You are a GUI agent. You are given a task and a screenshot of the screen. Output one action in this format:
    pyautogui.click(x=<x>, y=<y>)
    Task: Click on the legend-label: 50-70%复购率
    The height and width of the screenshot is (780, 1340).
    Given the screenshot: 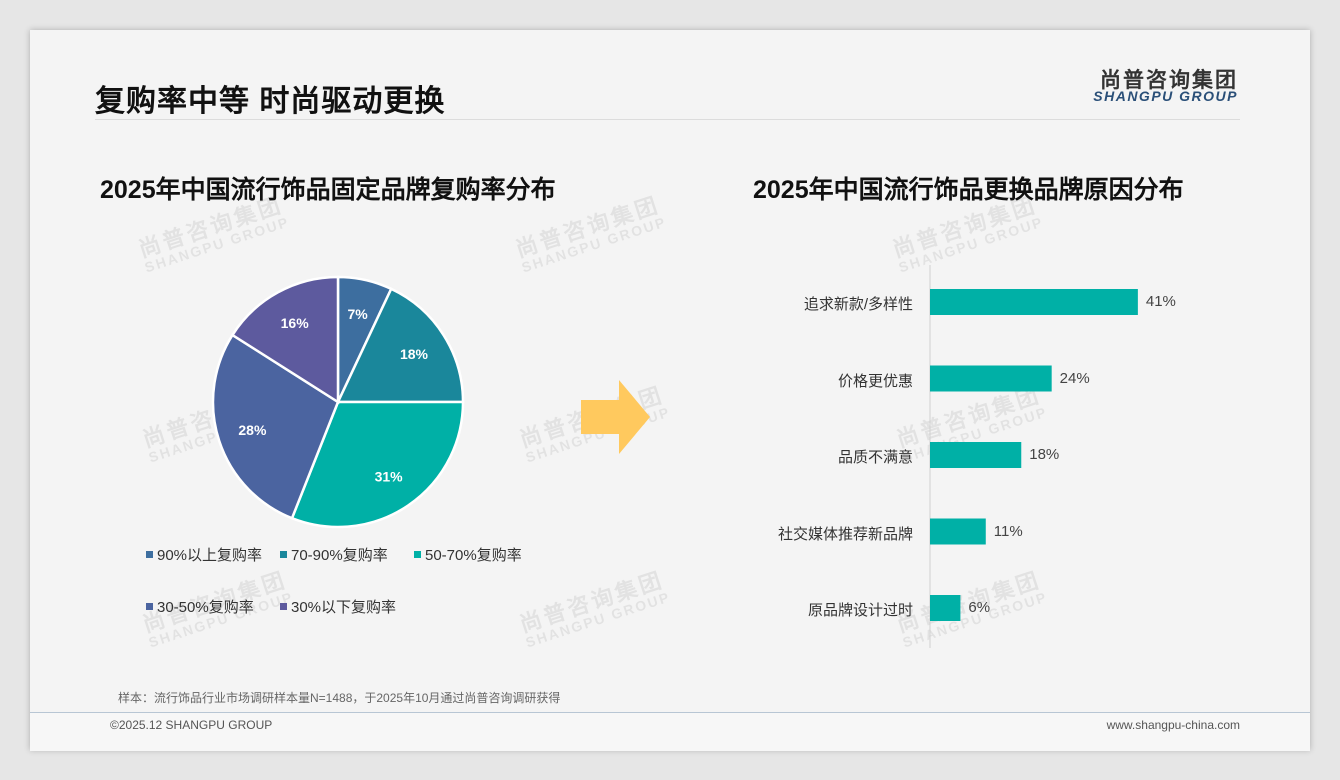 What is the action you would take?
    pyautogui.click(x=473, y=555)
    